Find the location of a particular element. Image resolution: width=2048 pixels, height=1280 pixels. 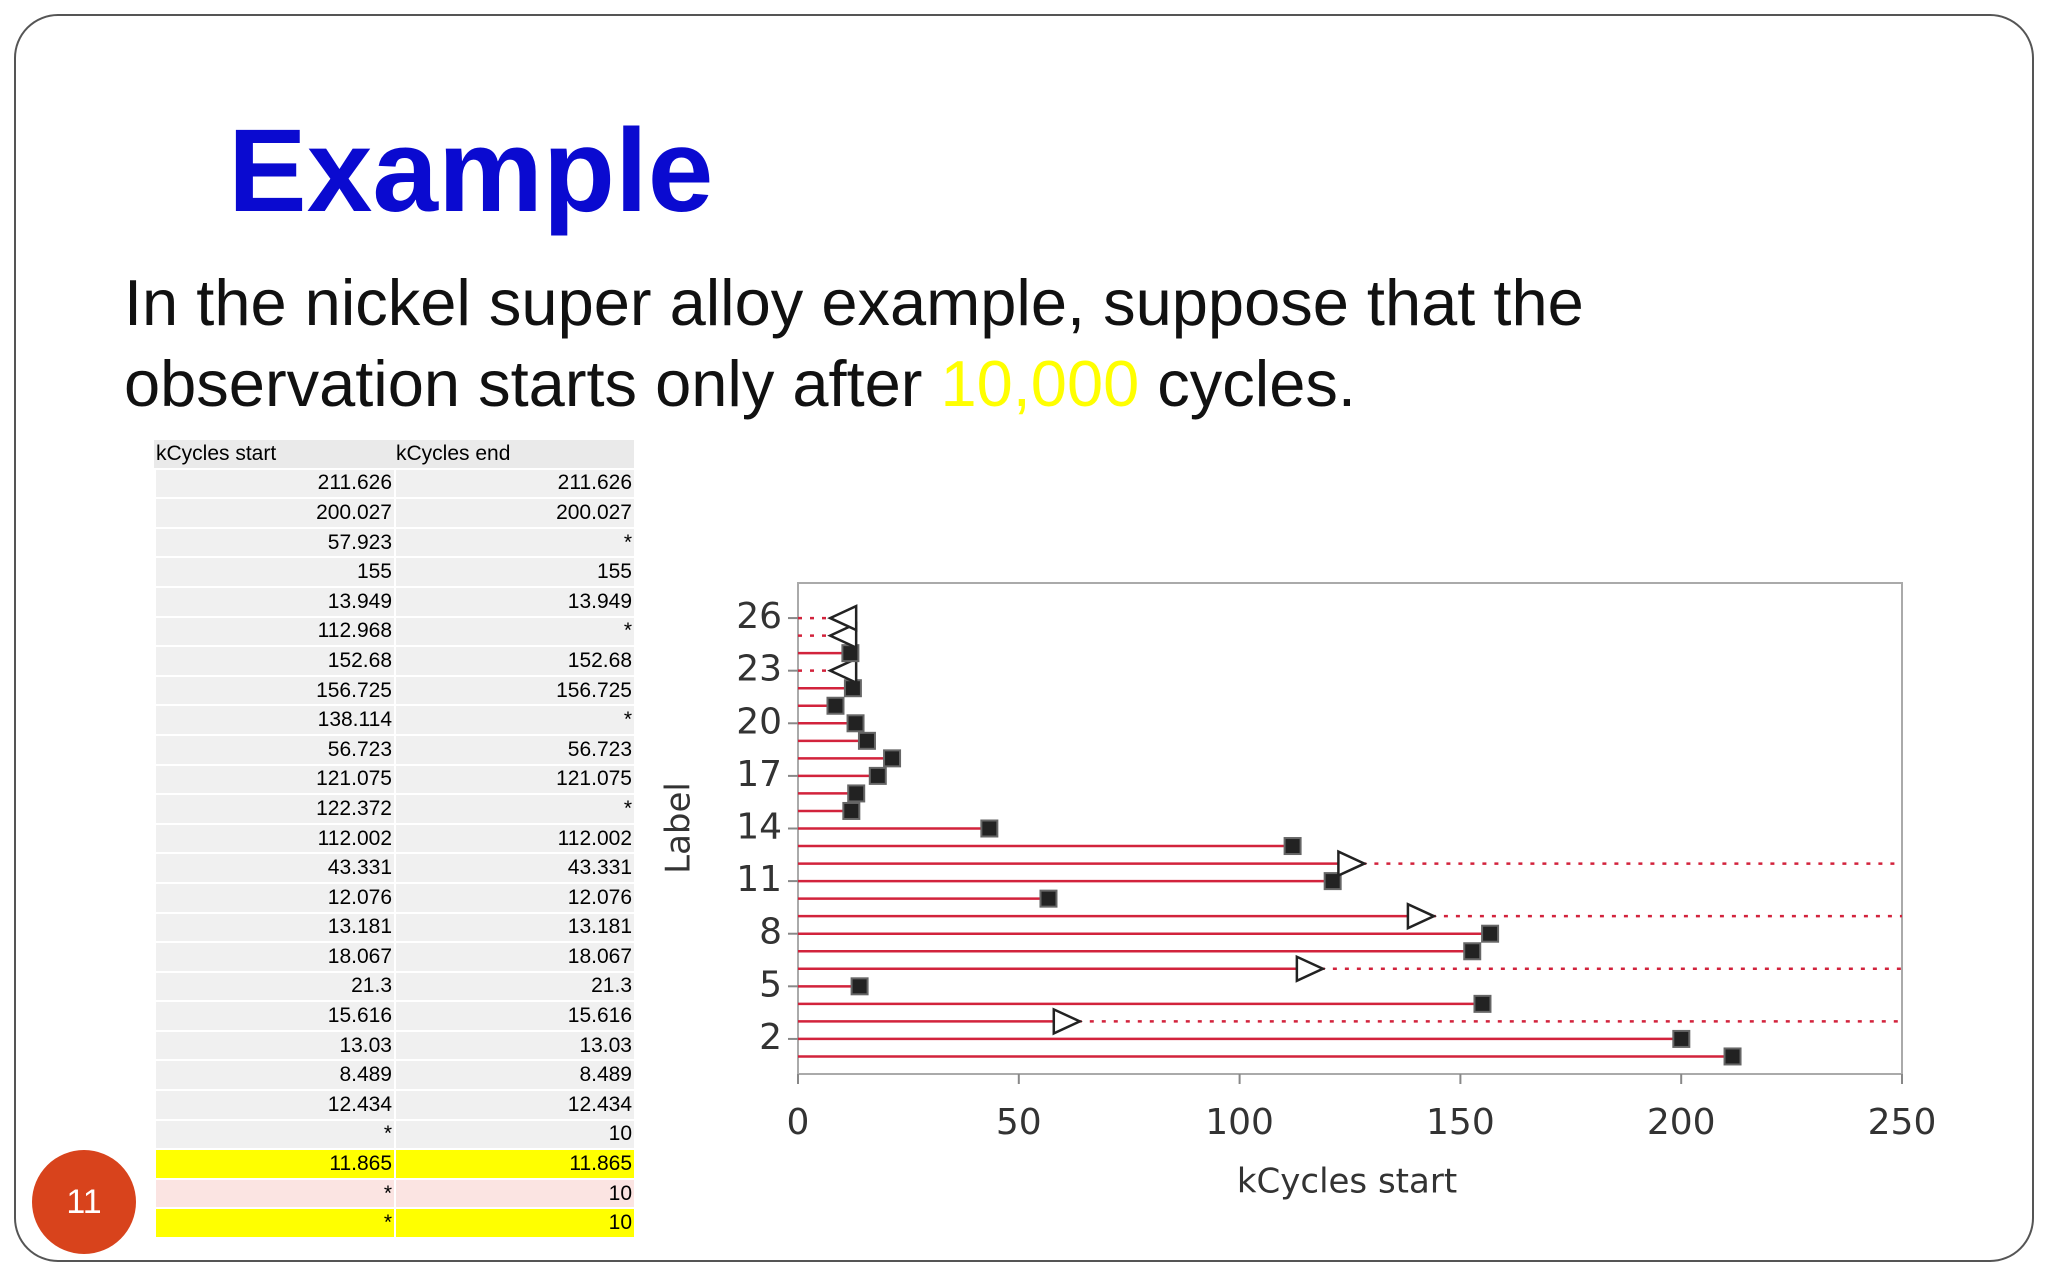

x-tick-label: 150 is located at coordinates (1460, 1122).